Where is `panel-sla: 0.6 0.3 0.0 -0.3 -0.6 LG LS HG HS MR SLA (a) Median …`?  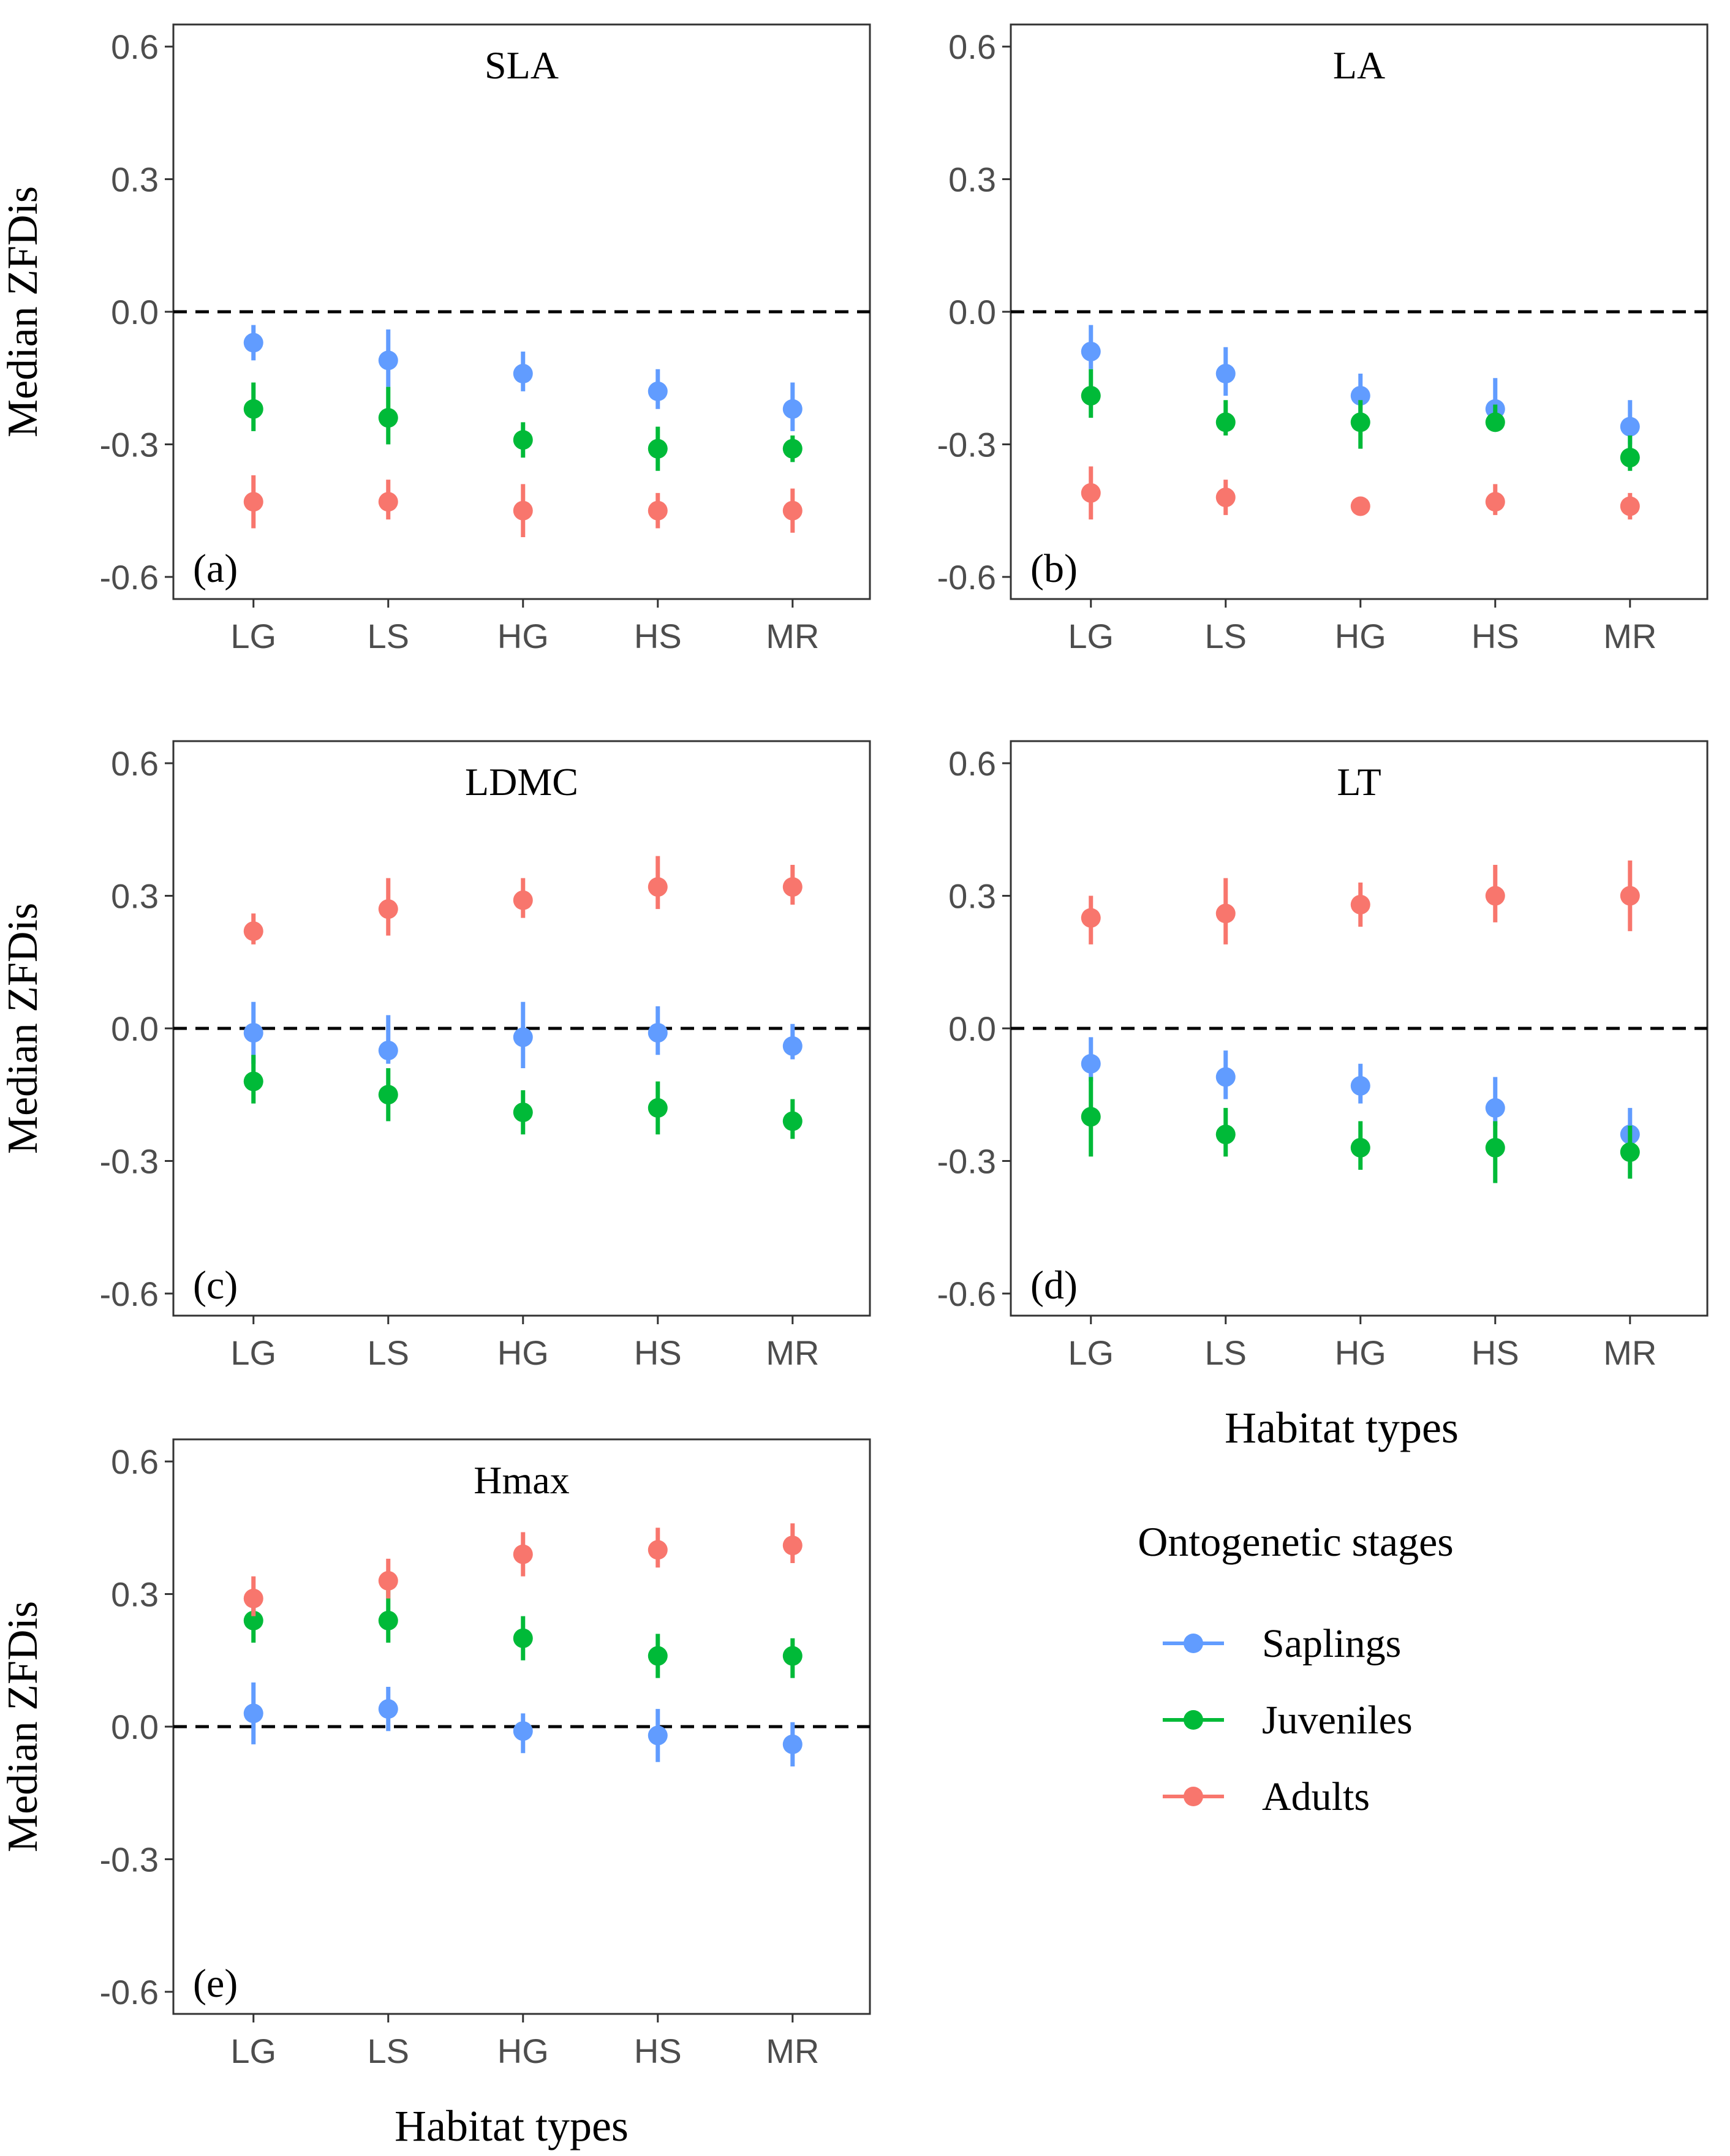 panel-sla: 0.6 0.3 0.0 -0.3 -0.6 LG LS HG HS MR SLA (a) Median … is located at coordinates (435, 339).